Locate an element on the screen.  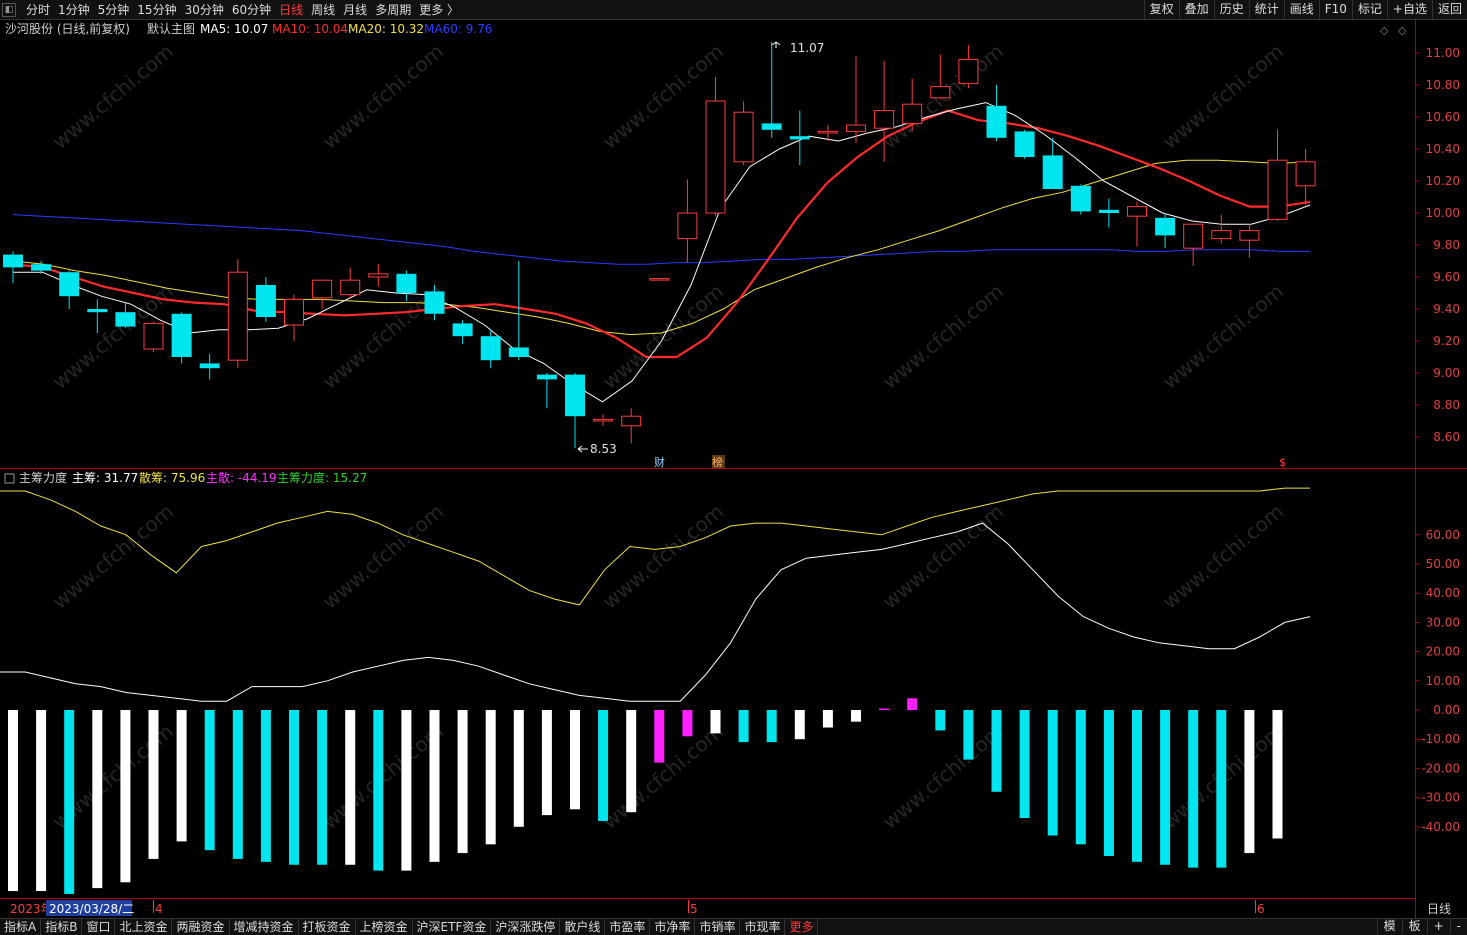
indicator-tab-12: 市净率 is located at coordinates (673, 927).